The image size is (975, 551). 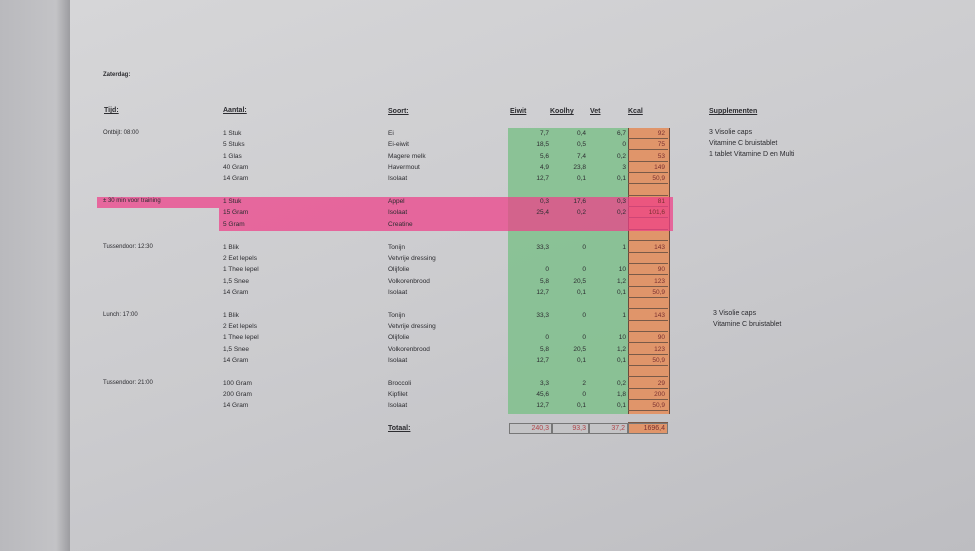 What do you see at coordinates (584, 383) in the screenshot?
I see `carbs-cell: 2` at bounding box center [584, 383].